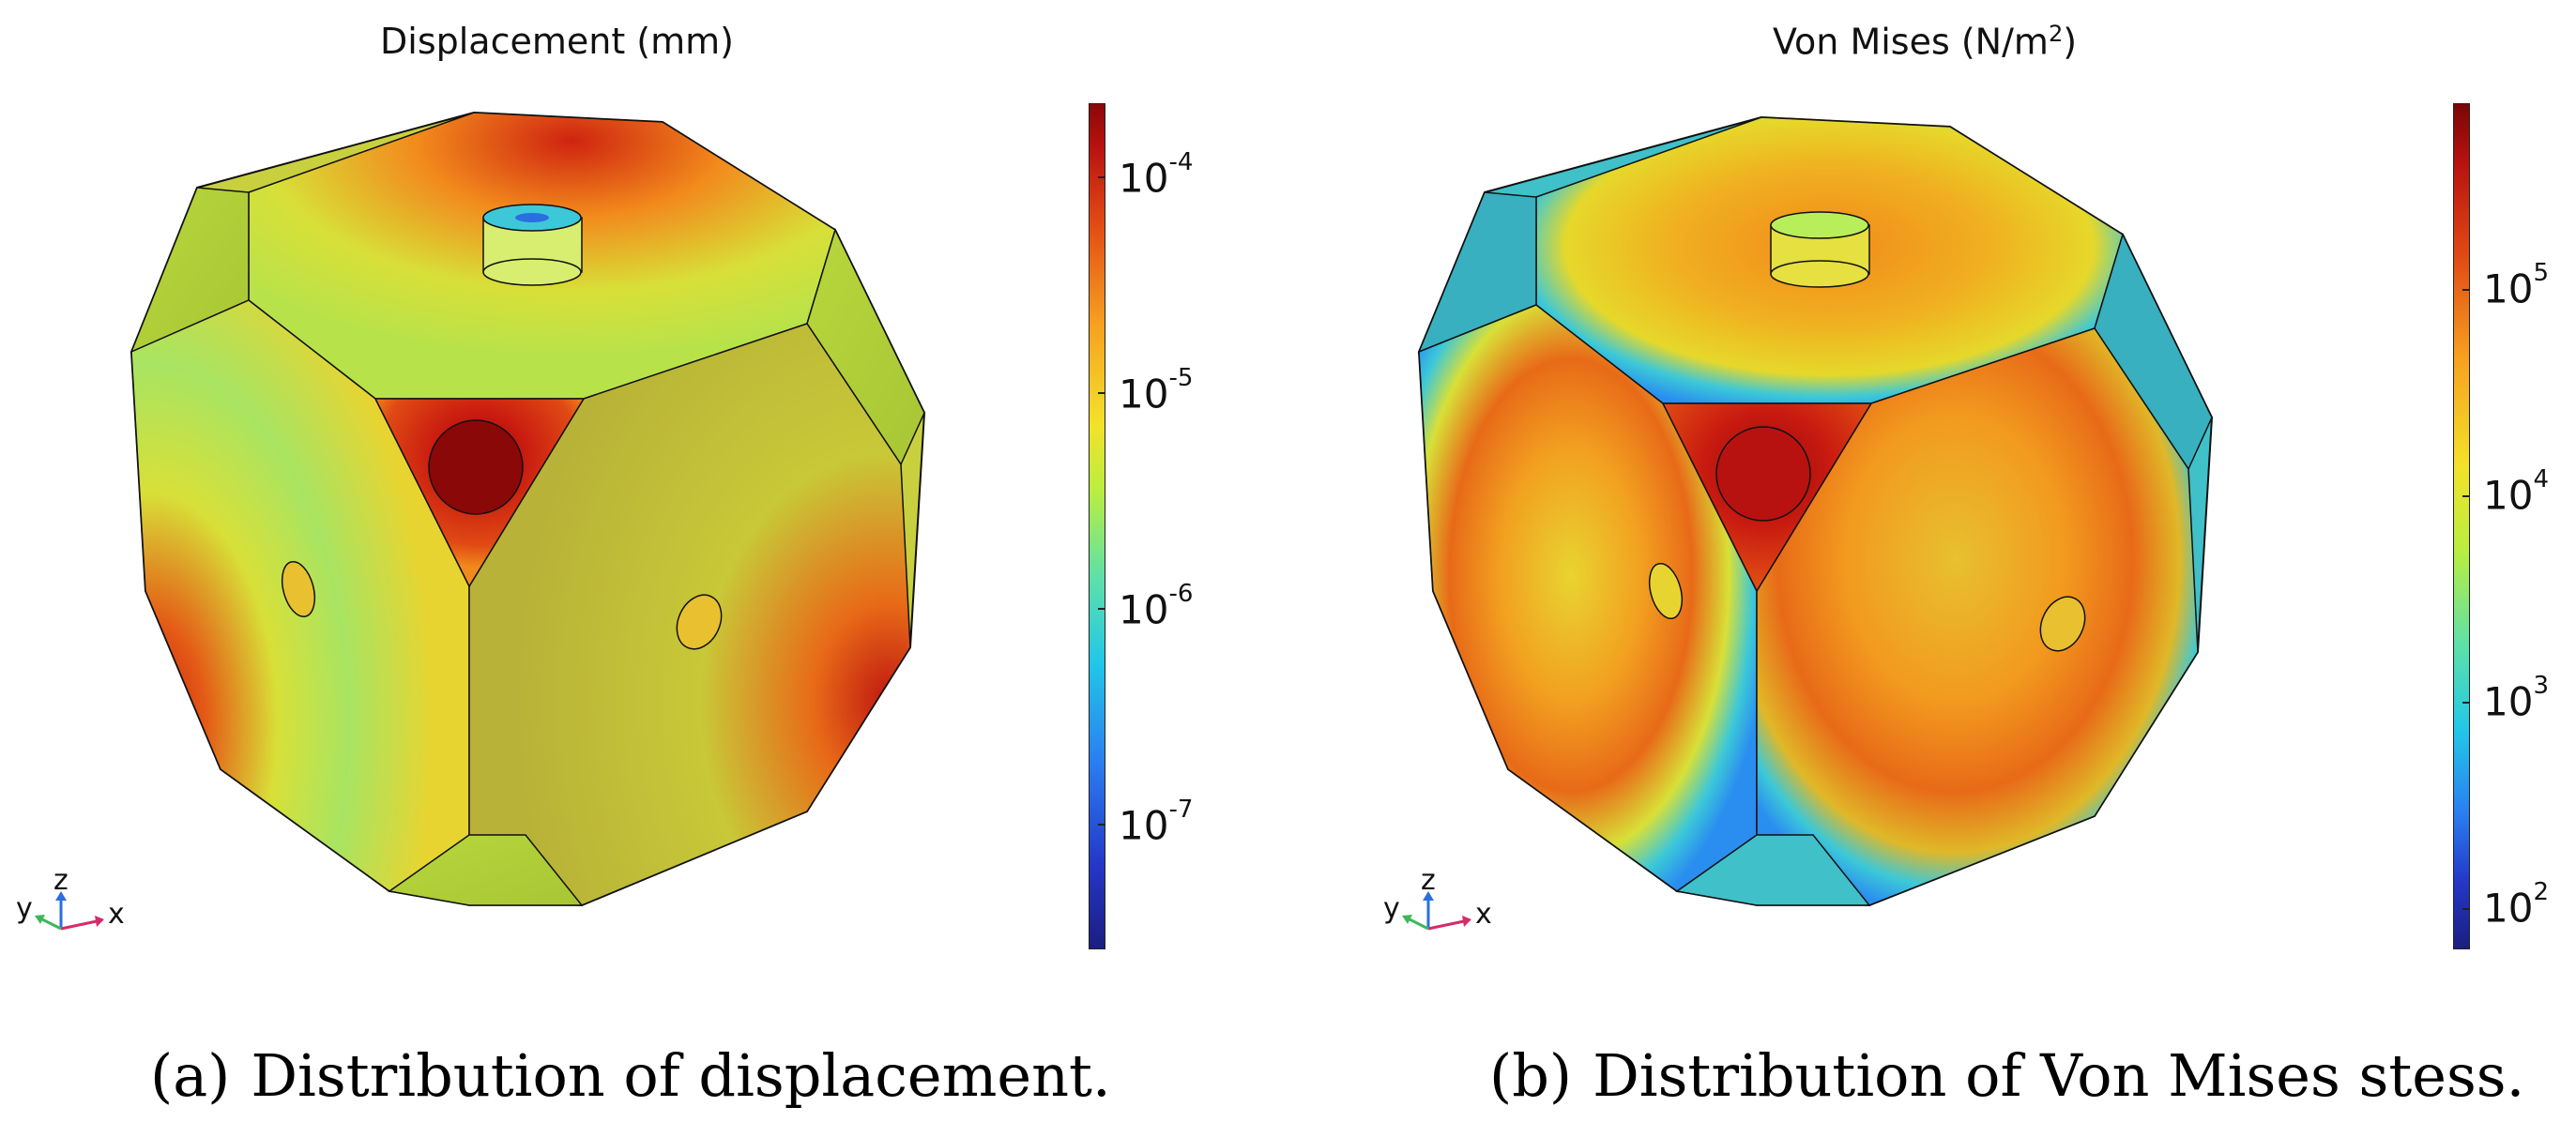 The height and width of the screenshot is (1122, 2576). What do you see at coordinates (2516, 492) in the screenshot?
I see `von-mises-colorbar-tick: 10⁴` at bounding box center [2516, 492].